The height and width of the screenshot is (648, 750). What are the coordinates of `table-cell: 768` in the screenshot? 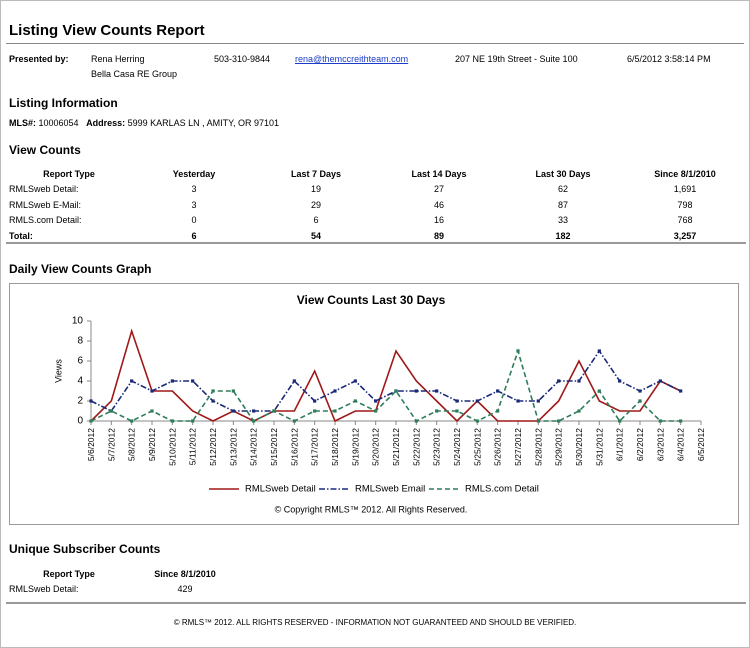 It's located at (685, 220).